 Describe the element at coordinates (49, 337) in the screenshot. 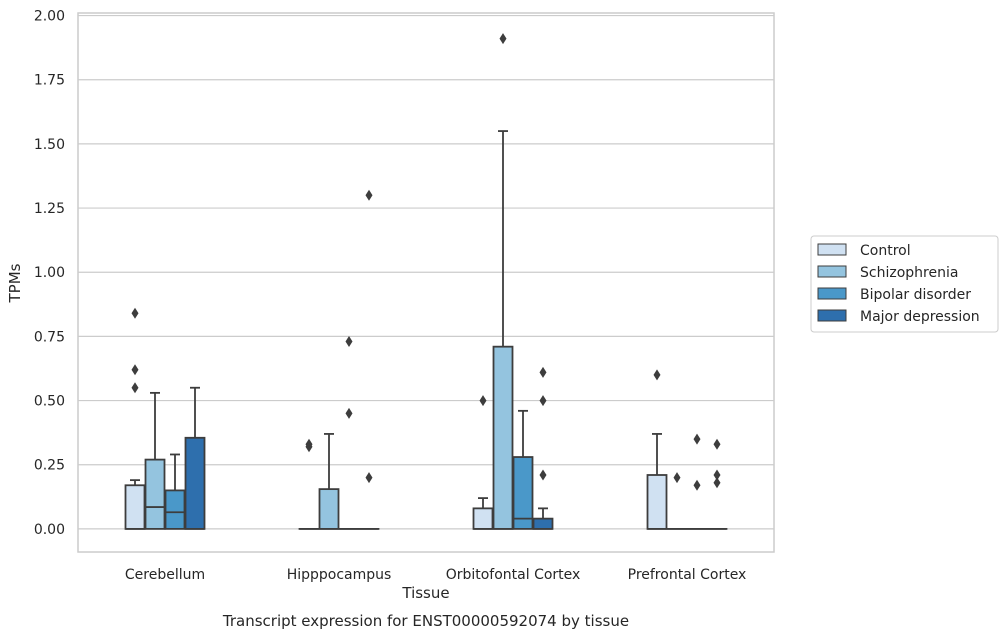

I see `y-tick-label: 0.75` at that location.